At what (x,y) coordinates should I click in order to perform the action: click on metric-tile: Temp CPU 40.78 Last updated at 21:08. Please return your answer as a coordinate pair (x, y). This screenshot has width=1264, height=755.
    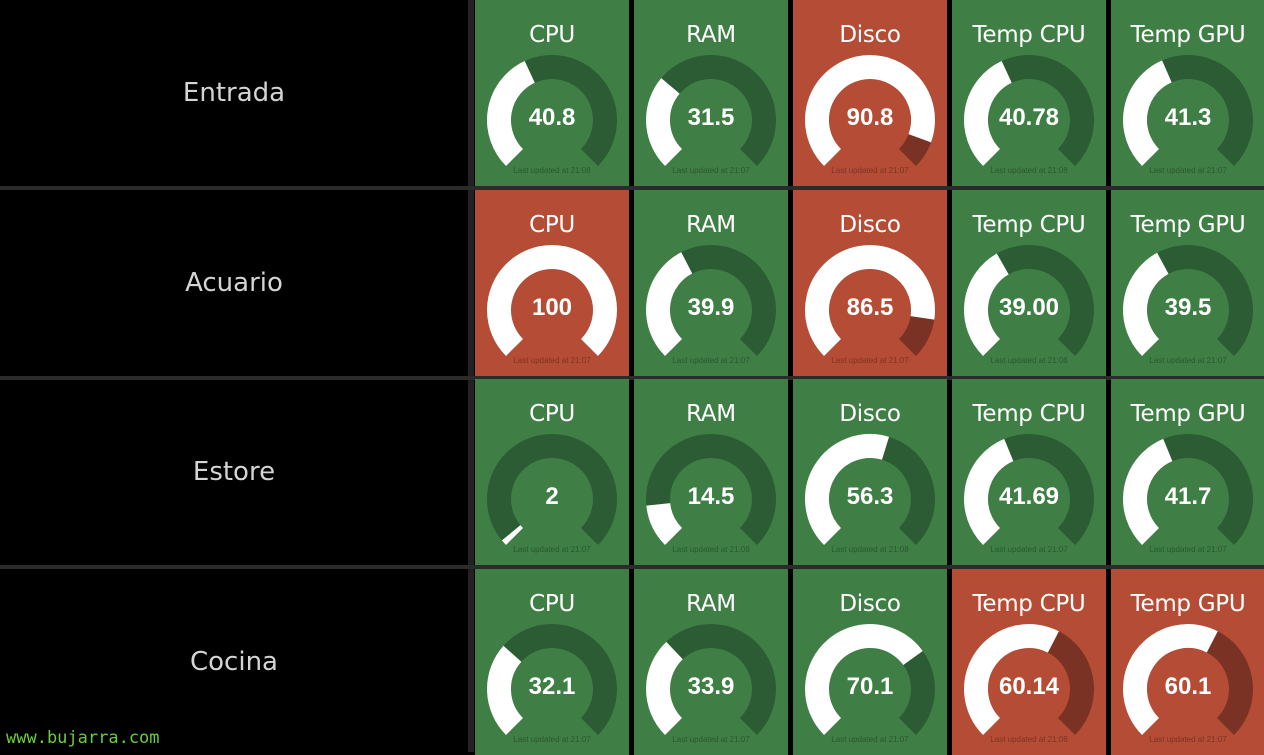
    Looking at the image, I should click on (1029, 93).